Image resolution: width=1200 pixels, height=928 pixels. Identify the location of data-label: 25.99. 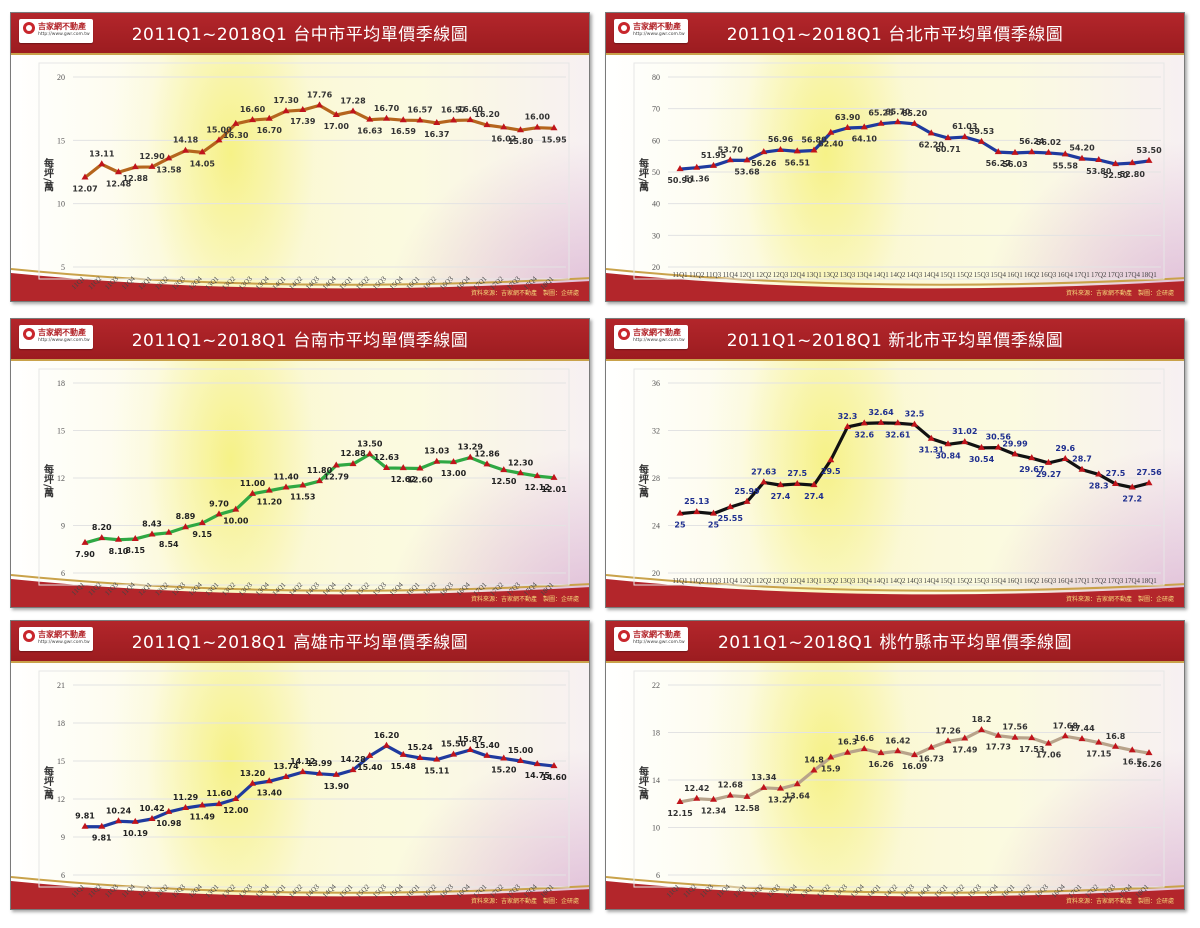
(747, 491).